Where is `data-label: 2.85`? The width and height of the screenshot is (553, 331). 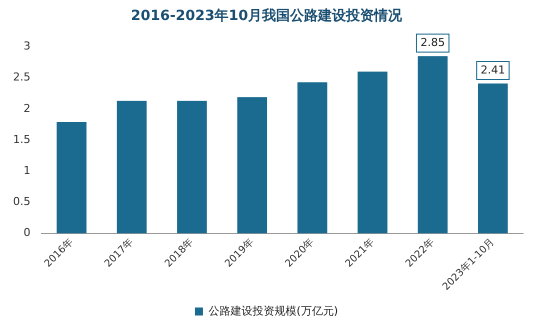
data-label: 2.85 is located at coordinates (432, 42).